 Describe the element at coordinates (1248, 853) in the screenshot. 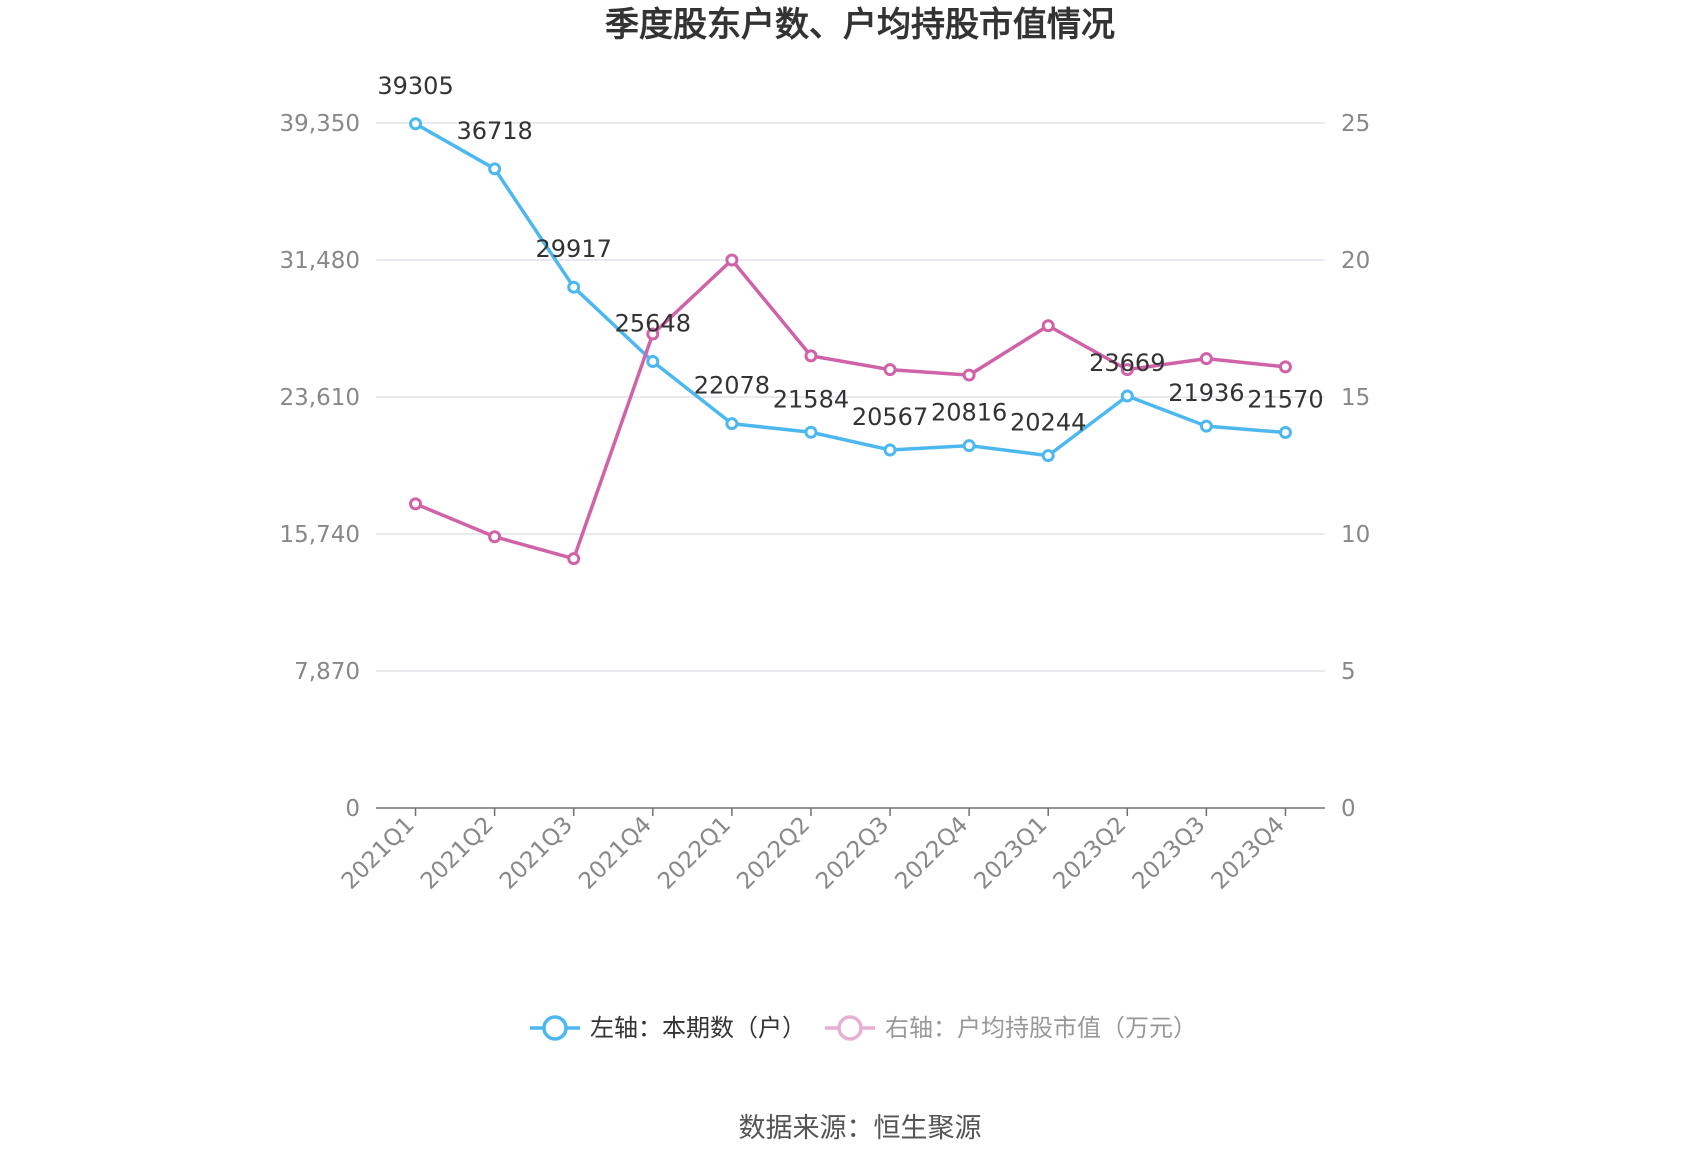

I see `x-tick-label: 2023Q4` at that location.